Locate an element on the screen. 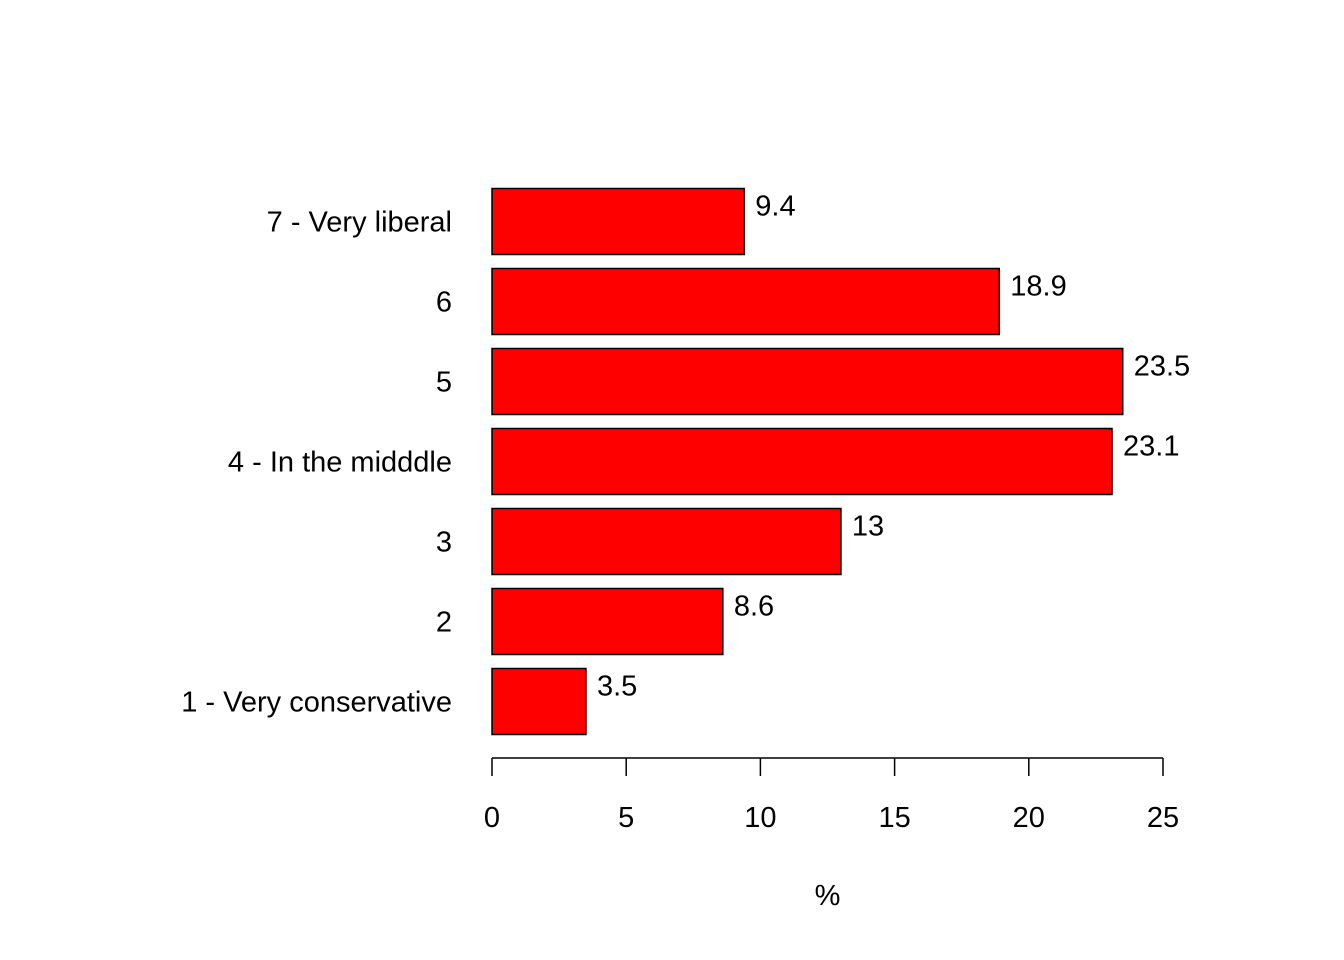 The width and height of the screenshot is (1344, 960). category-label: 7 - Very liberal is located at coordinates (359, 223).